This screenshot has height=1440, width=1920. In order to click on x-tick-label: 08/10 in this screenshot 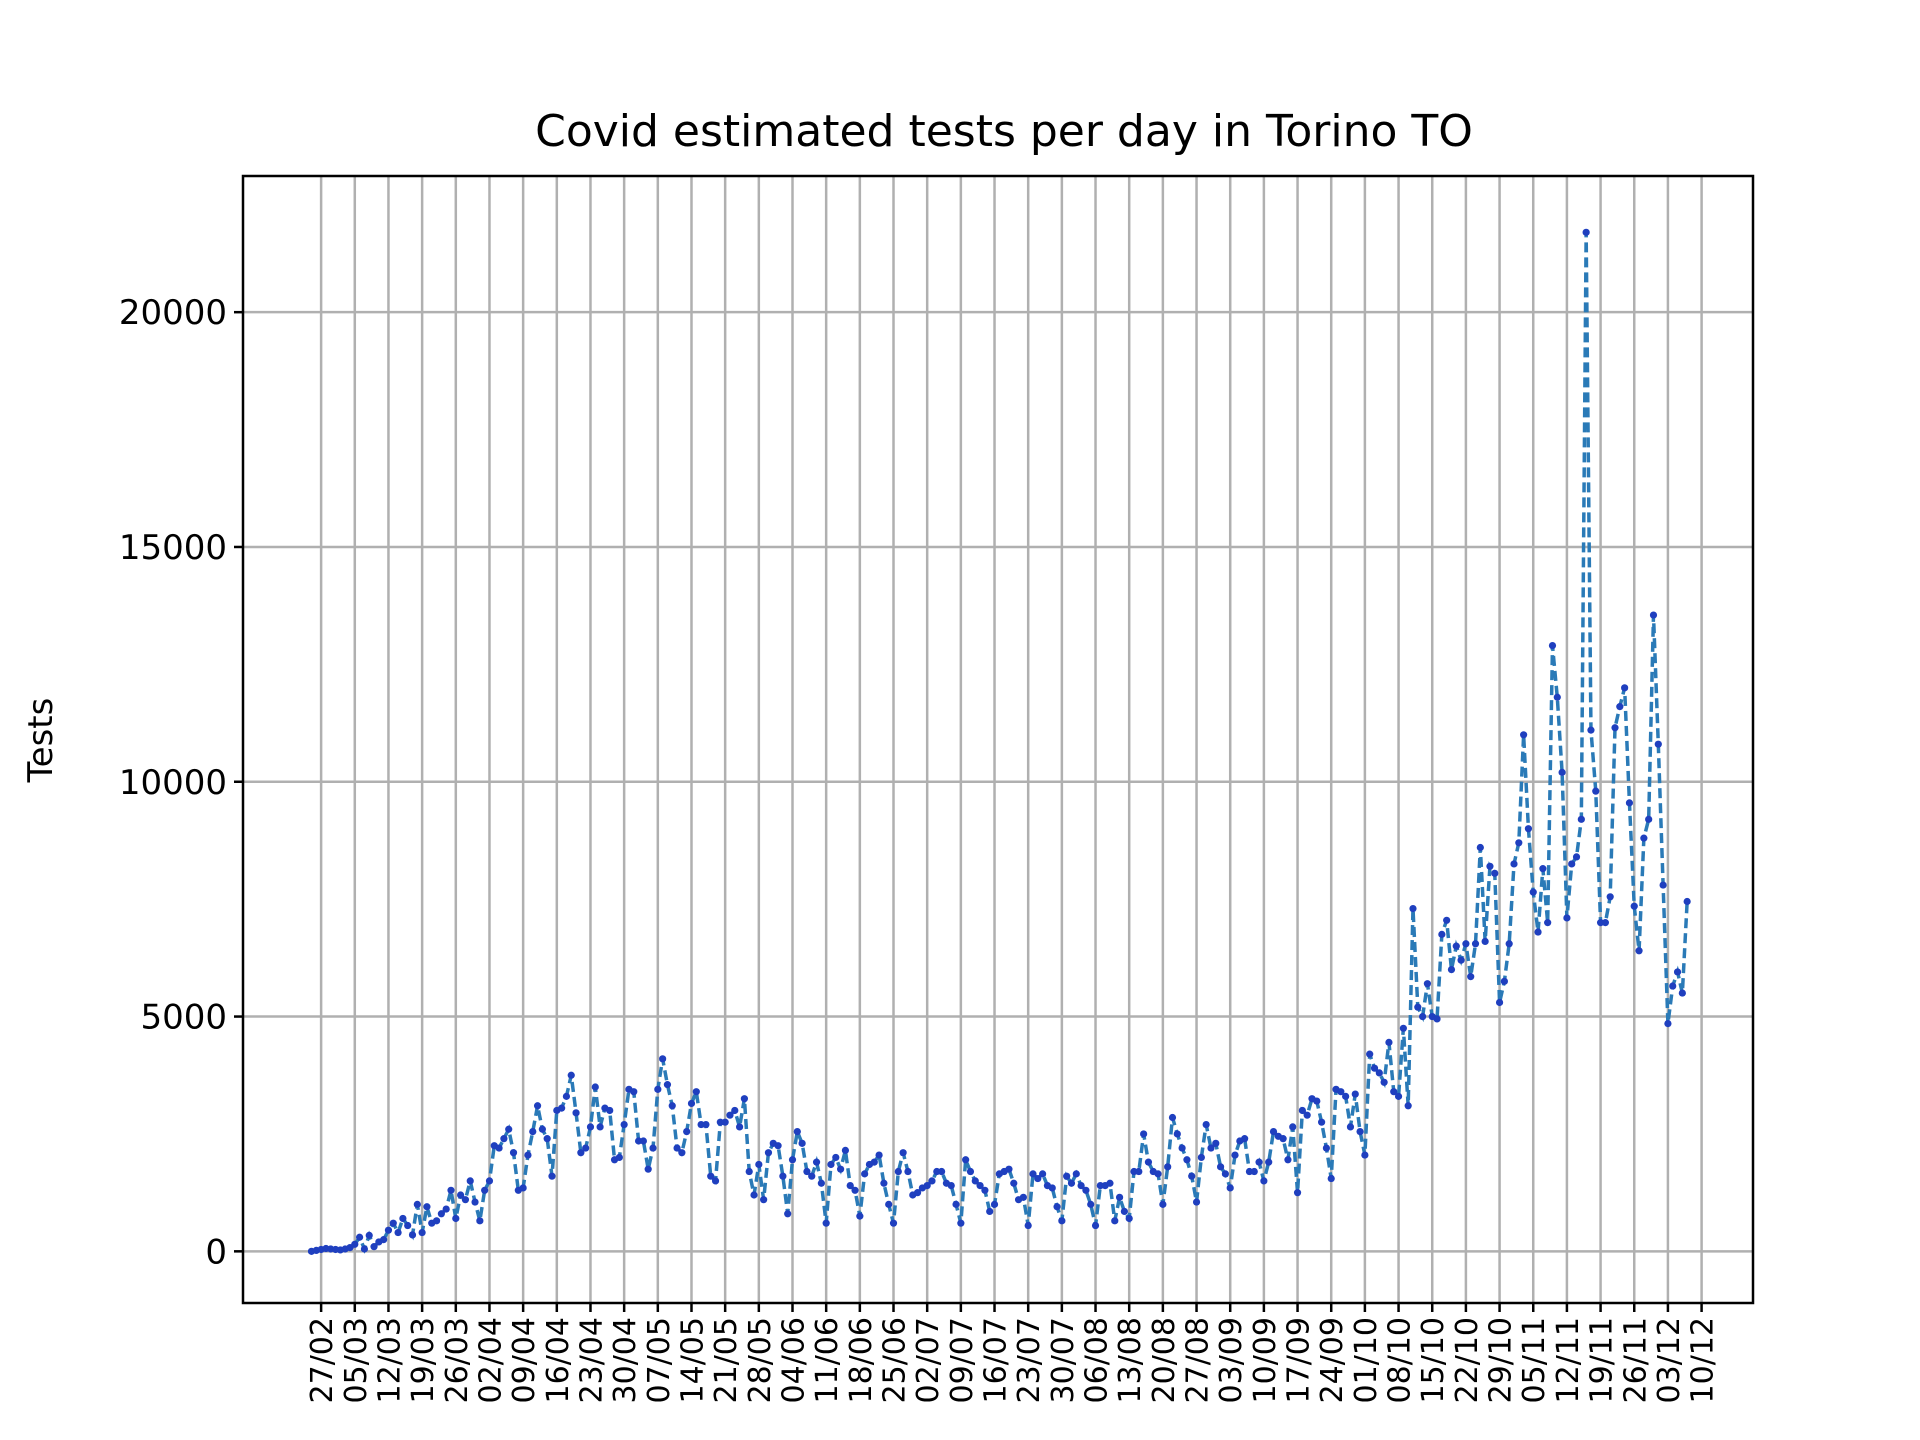, I will do `click(1400, 1360)`.